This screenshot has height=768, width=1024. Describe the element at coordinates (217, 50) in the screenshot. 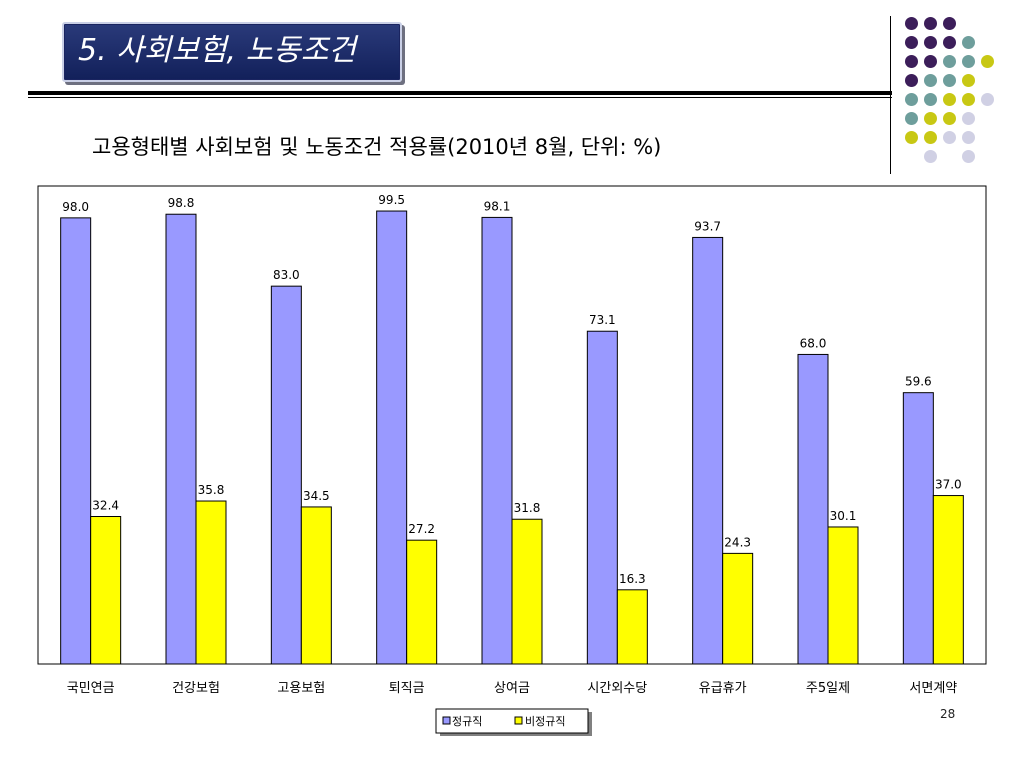

I see `slide-title: 5. 사회보험, 노동조건` at that location.